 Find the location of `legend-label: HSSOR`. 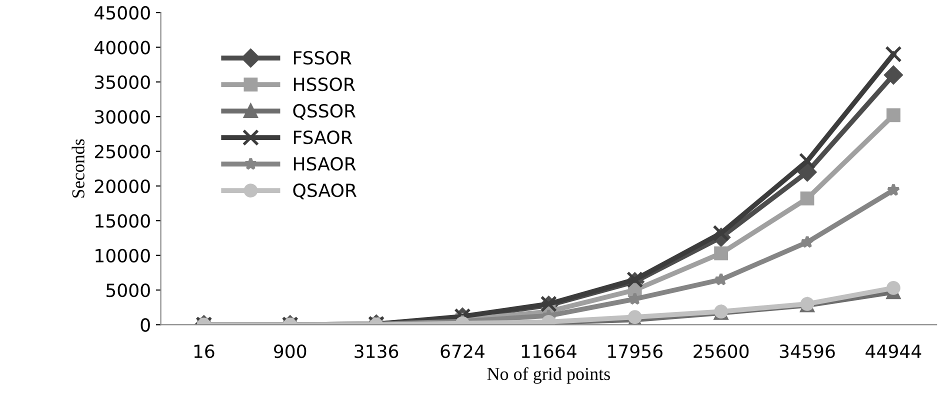

legend-label: HSSOR is located at coordinates (324, 84).